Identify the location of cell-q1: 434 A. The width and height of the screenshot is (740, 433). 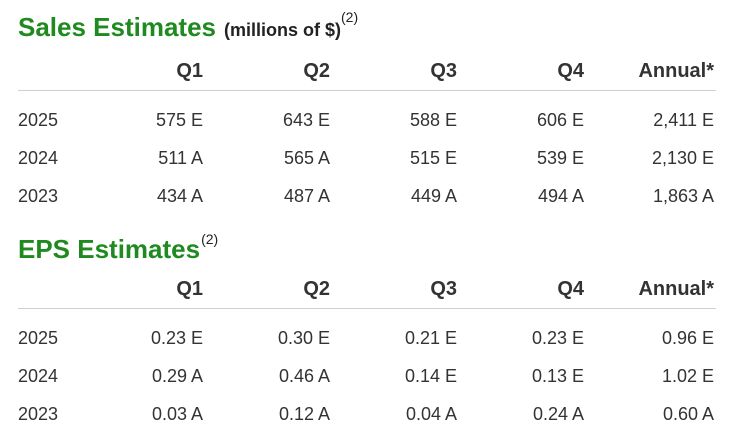
(179, 195).